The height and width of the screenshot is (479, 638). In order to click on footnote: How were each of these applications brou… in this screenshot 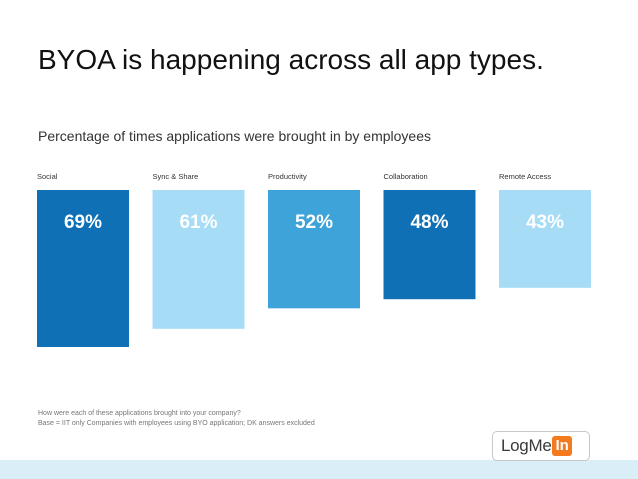, I will do `click(176, 419)`.